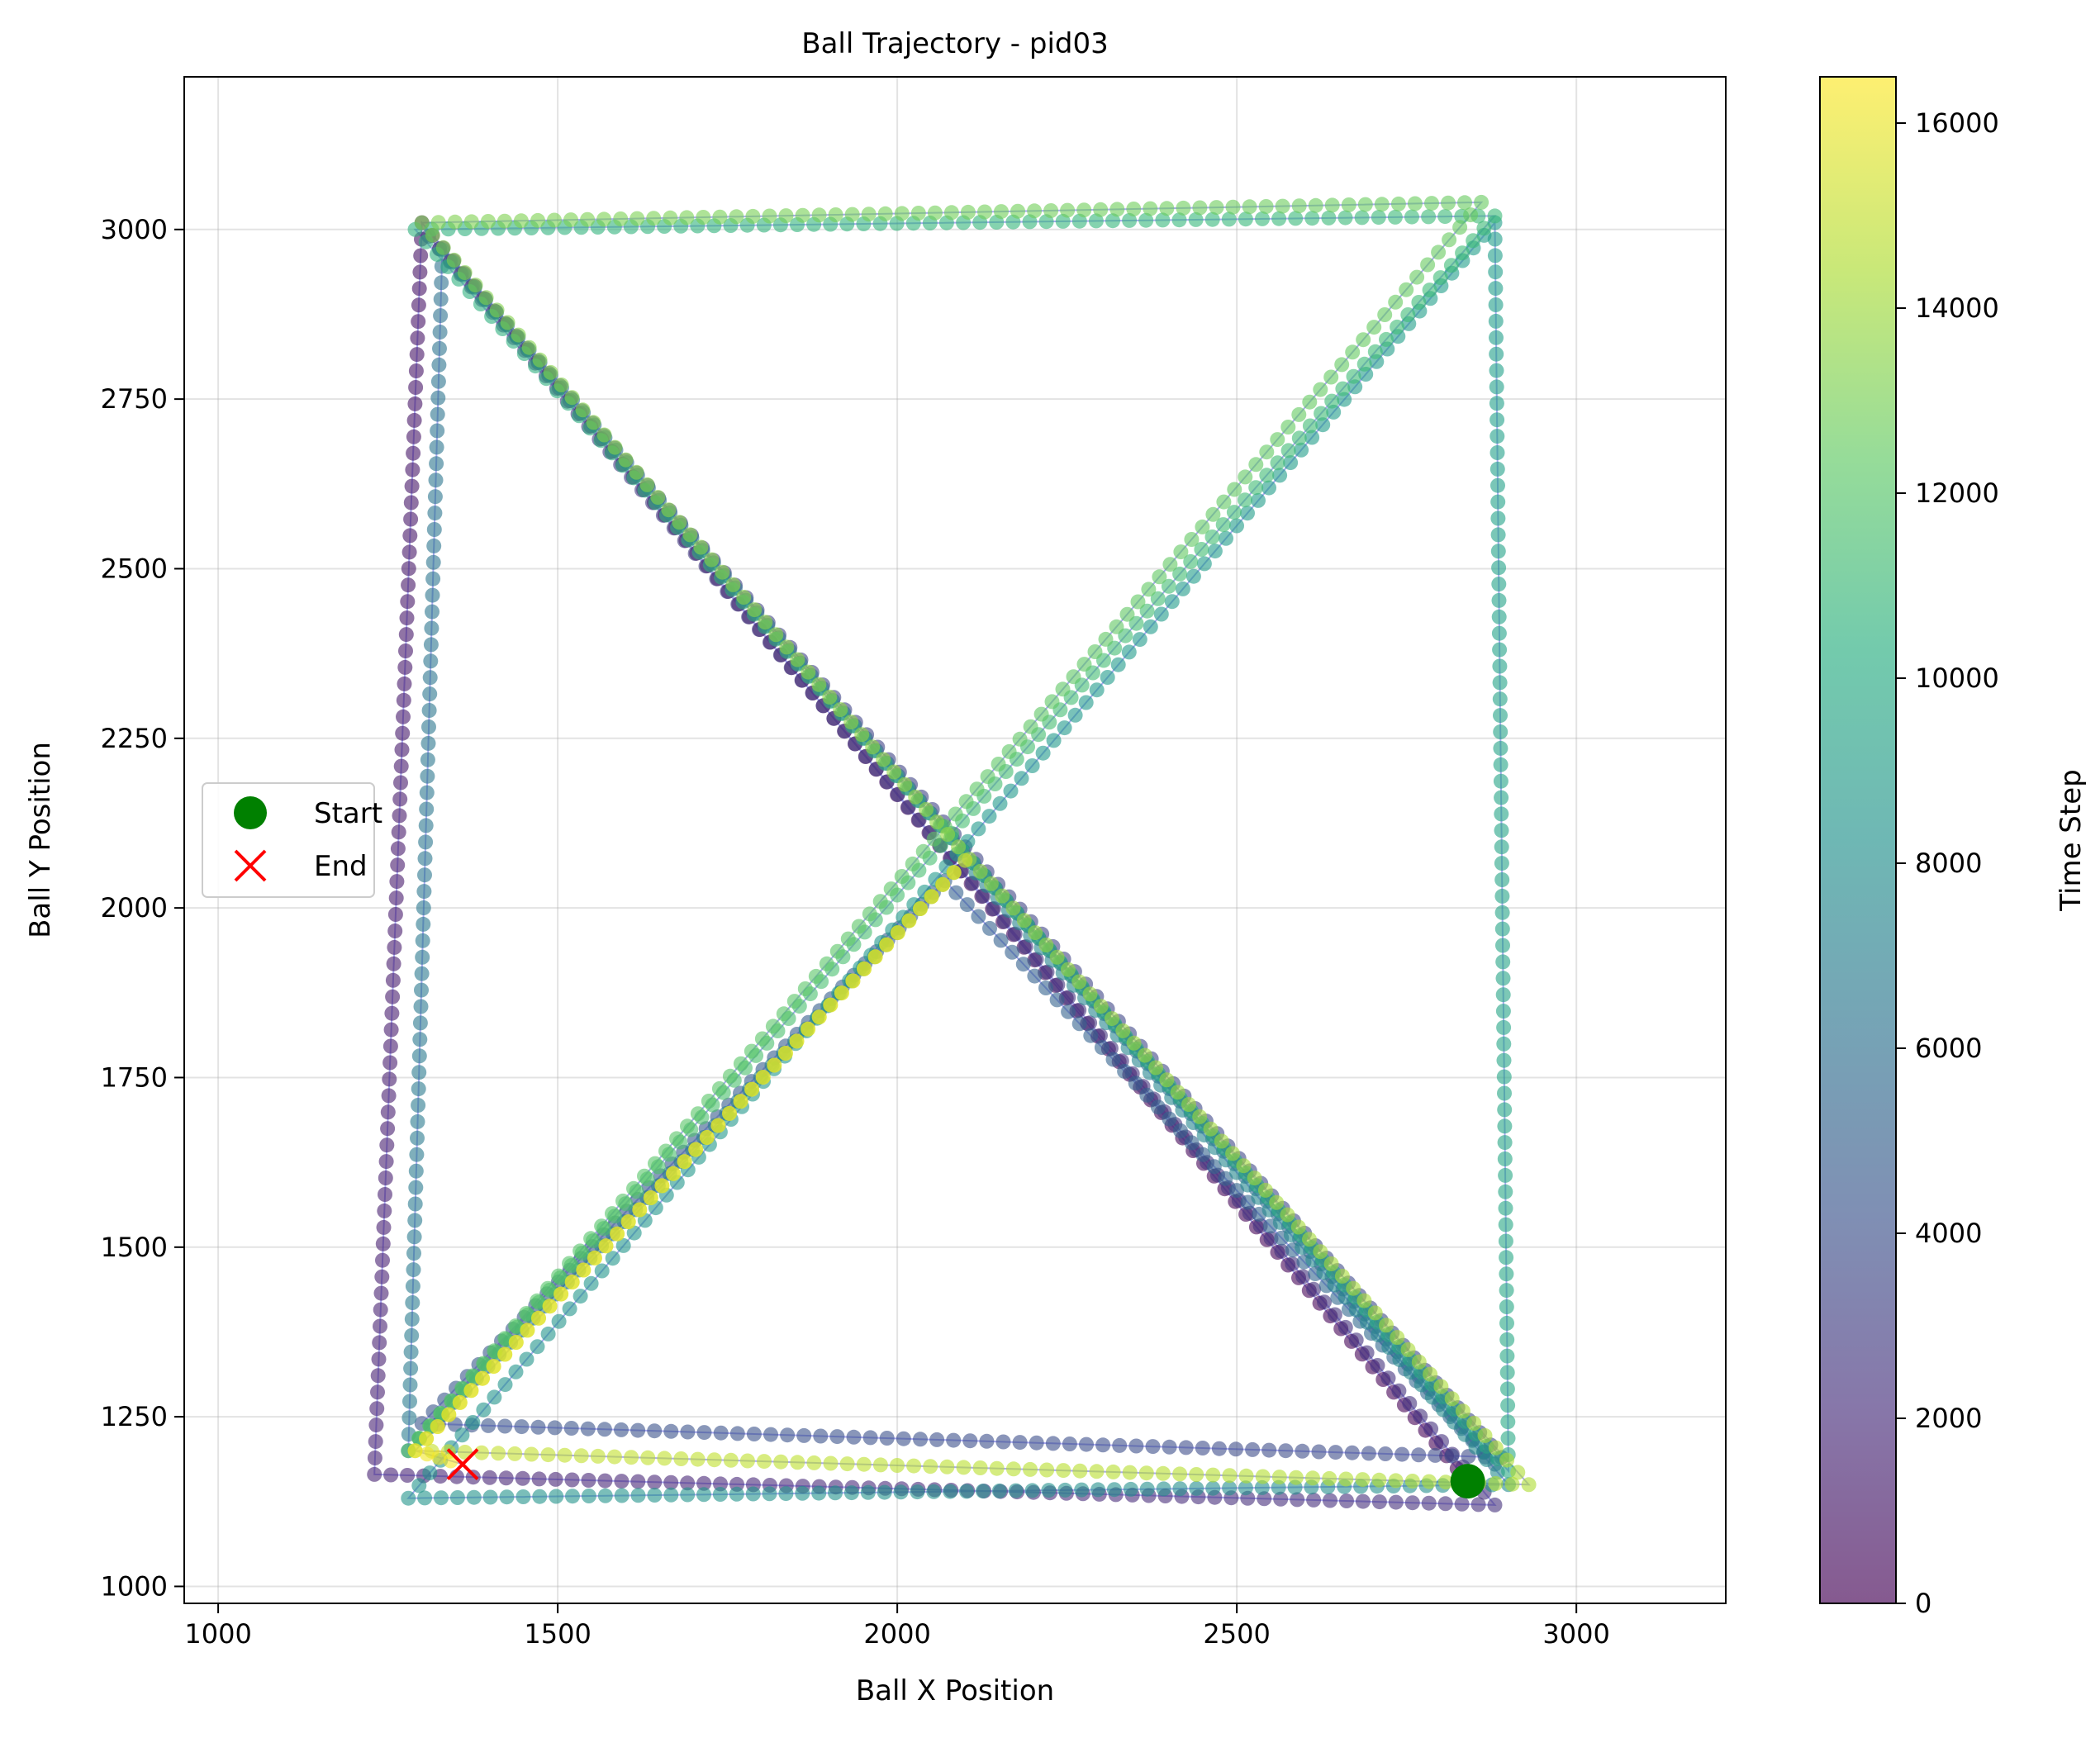 This screenshot has width=2100, height=1738. What do you see at coordinates (292, 840) in the screenshot?
I see `legend: Start End` at bounding box center [292, 840].